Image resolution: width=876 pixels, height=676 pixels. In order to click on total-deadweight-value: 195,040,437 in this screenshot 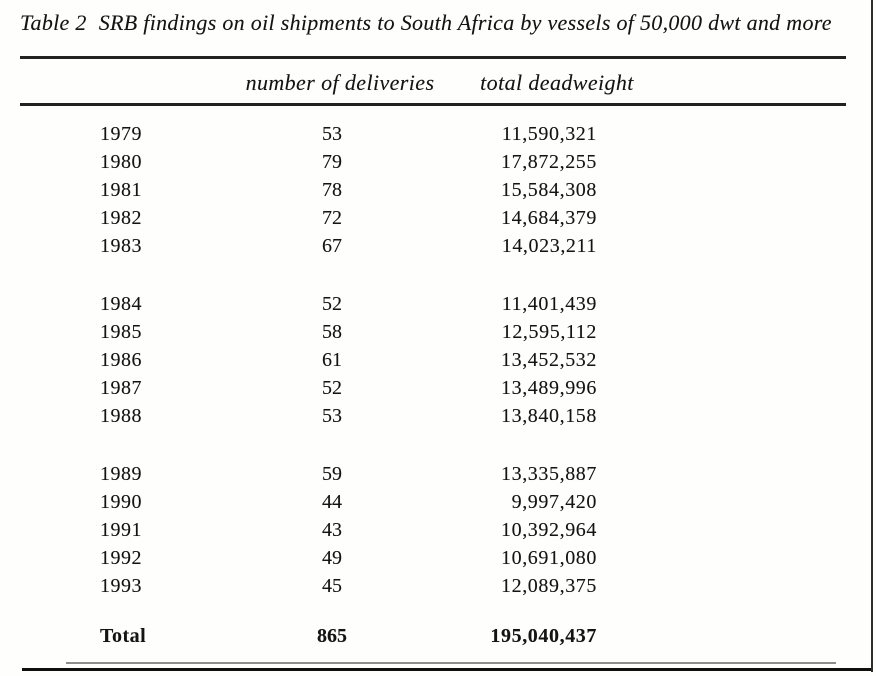, I will do `click(543, 635)`.